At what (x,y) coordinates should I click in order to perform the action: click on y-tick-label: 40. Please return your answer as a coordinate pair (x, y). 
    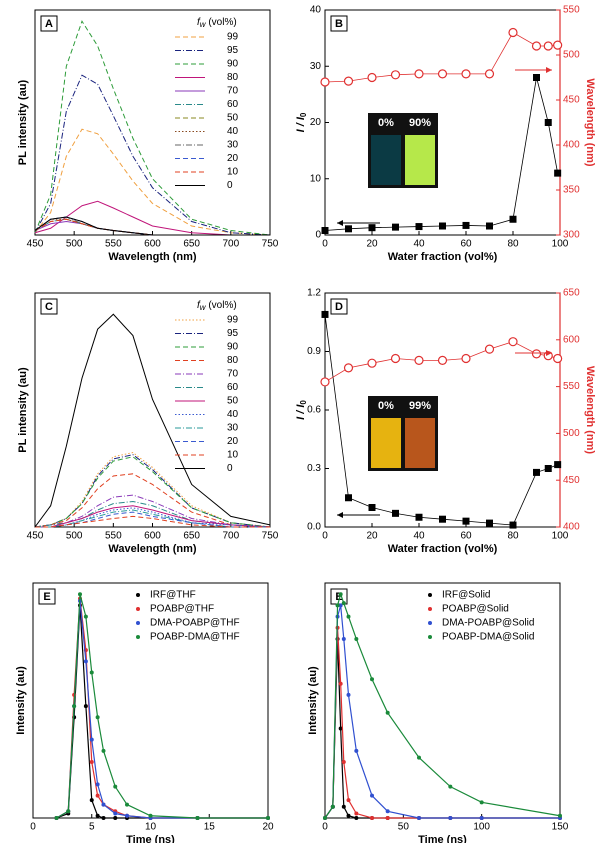
    Looking at the image, I should click on (316, 10).